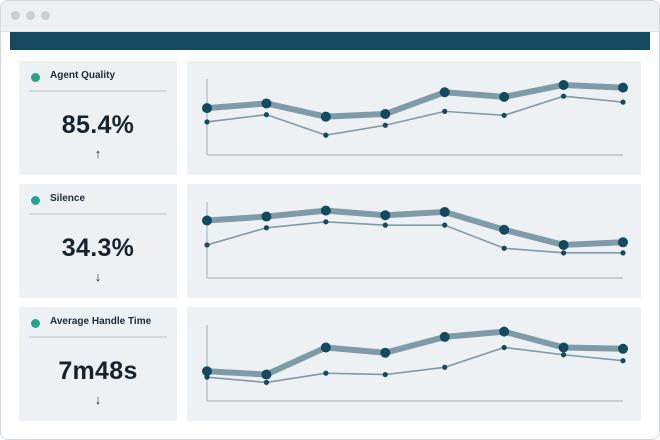  Describe the element at coordinates (101, 321) in the screenshot. I see `metric-label: Average Handle Time` at that location.